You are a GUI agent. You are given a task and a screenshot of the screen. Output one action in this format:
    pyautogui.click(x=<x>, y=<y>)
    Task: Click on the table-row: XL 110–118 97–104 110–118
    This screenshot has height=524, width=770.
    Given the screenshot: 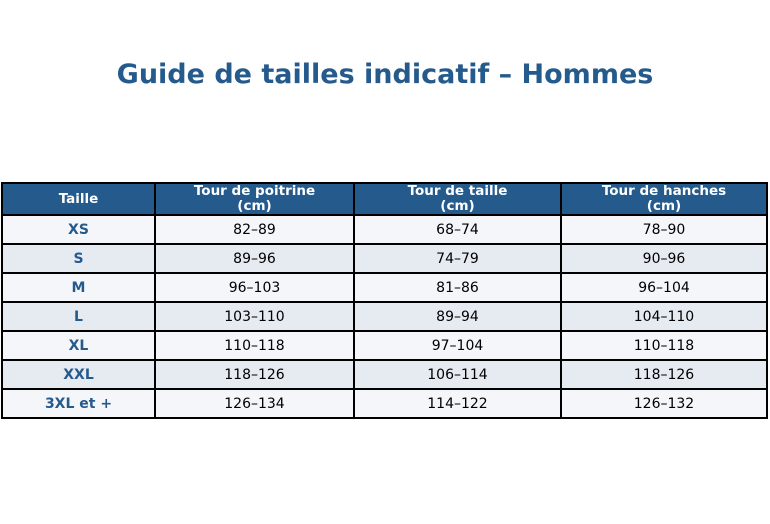 What is the action you would take?
    pyautogui.click(x=384, y=345)
    